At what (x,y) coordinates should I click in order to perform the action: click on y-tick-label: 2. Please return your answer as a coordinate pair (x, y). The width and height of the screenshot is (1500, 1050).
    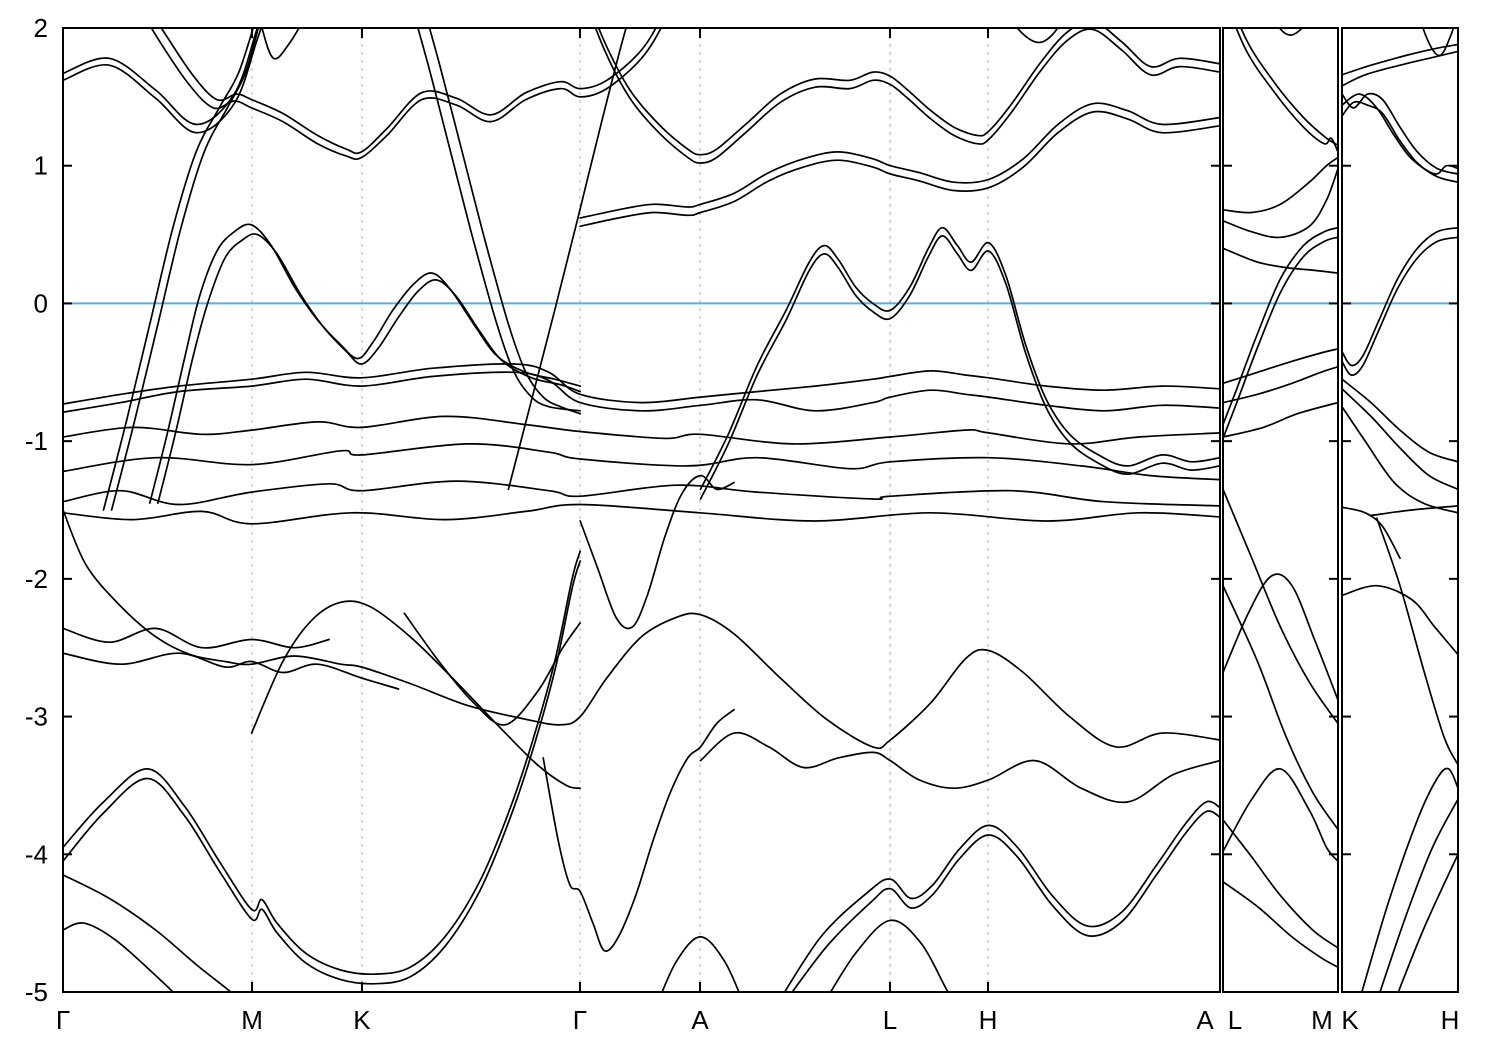
    Looking at the image, I should click on (41, 28).